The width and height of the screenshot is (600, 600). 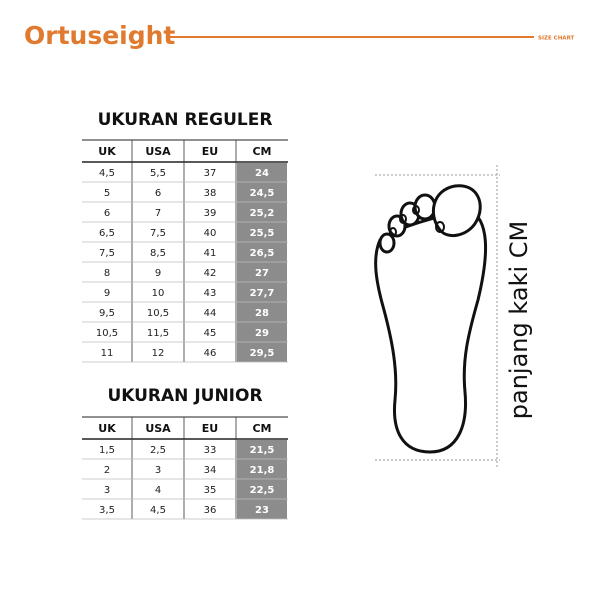 I want to click on table-cell: 10, so click(x=158, y=293).